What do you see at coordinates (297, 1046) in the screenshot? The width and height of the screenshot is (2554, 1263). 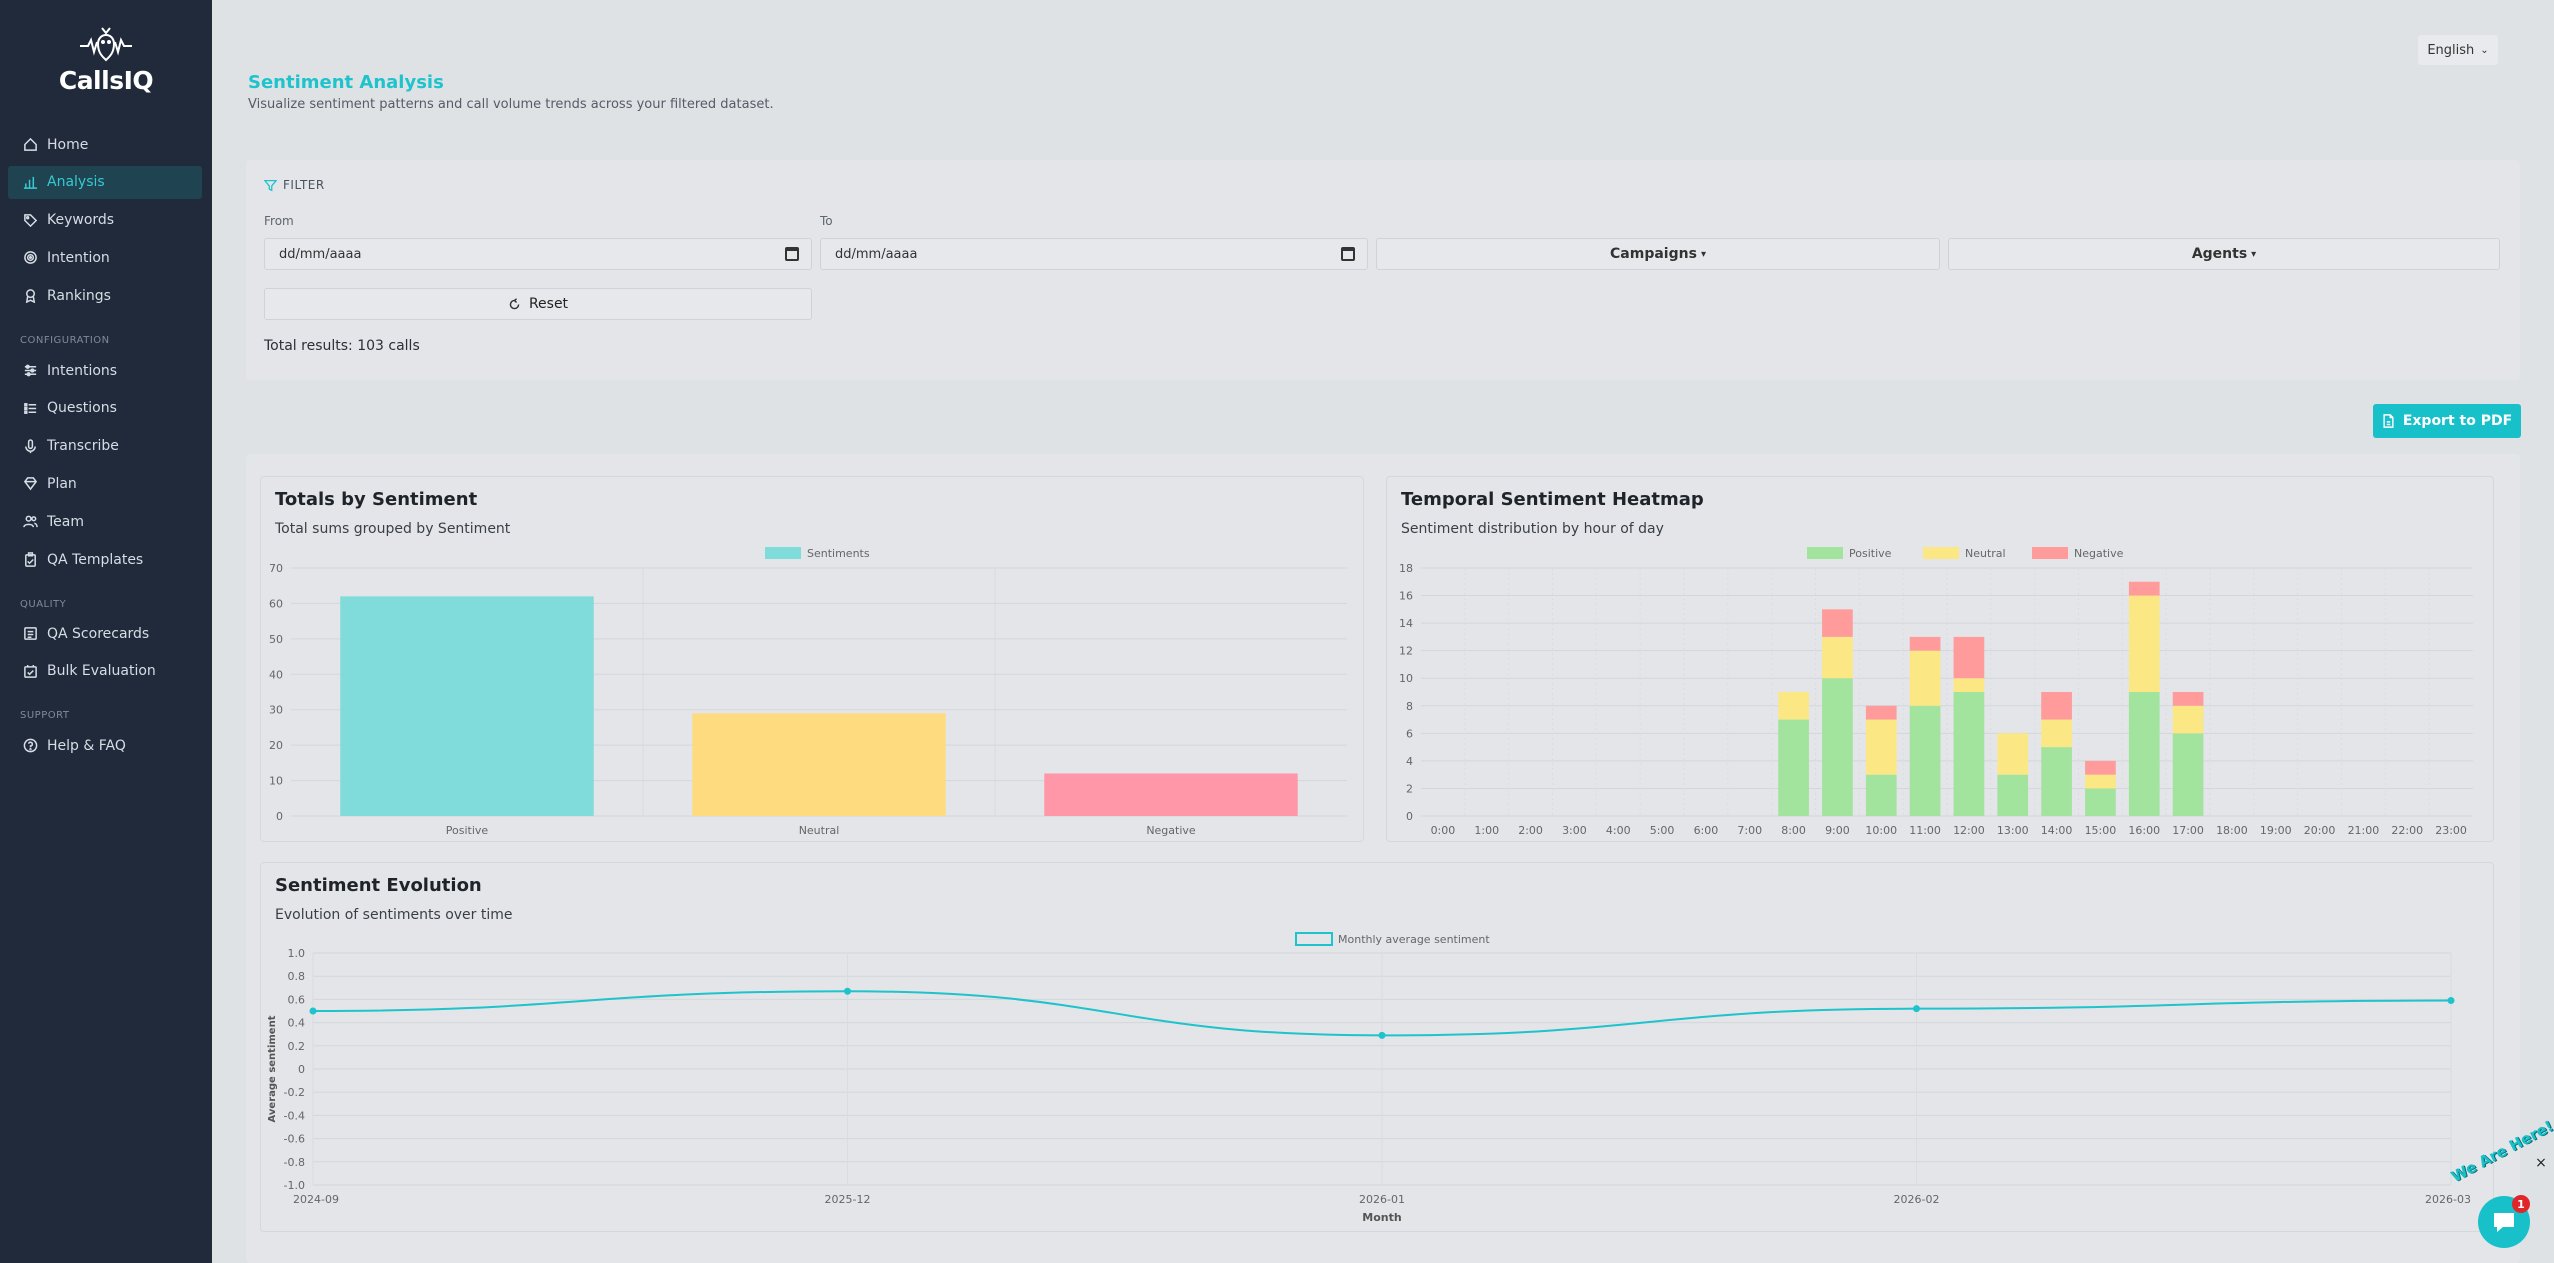 I see `y-tick-label: 0.2` at bounding box center [297, 1046].